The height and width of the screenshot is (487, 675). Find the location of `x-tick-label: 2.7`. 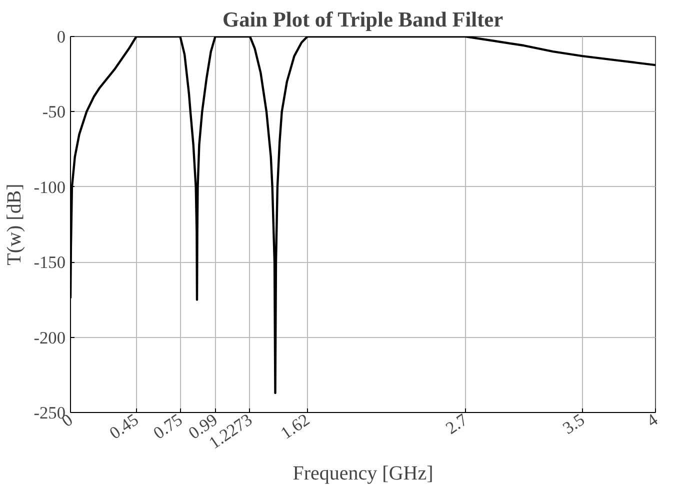

x-tick-label: 2.7 is located at coordinates (457, 424).